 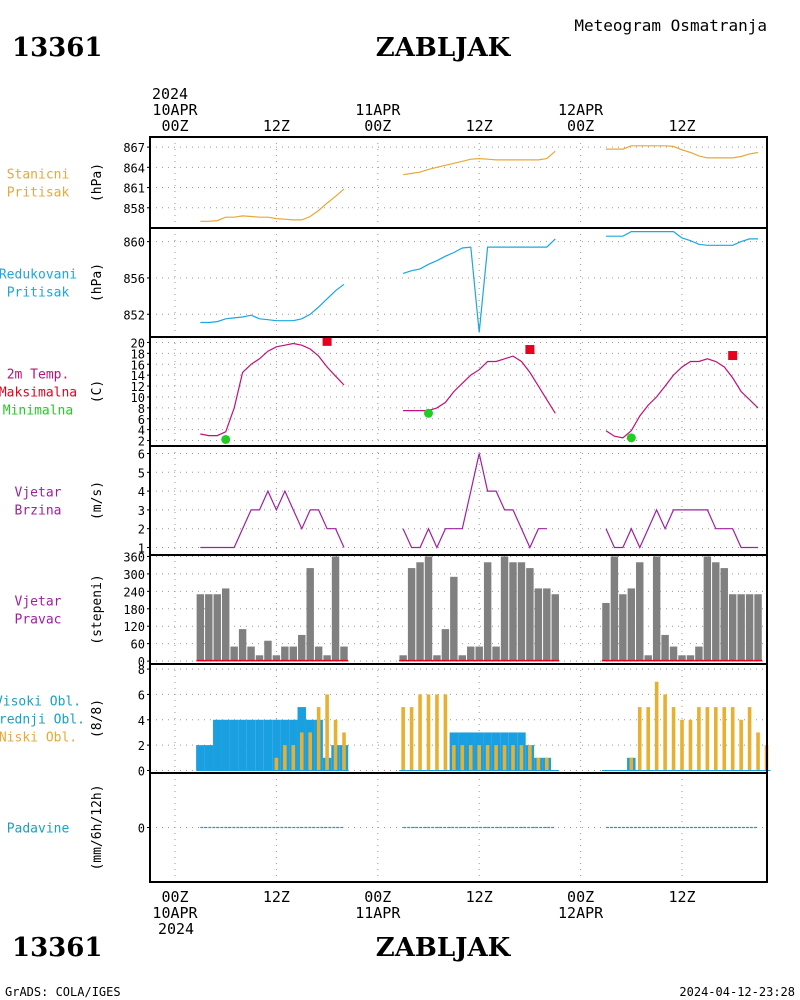 What do you see at coordinates (444, 48) in the screenshot?
I see `station-name-top: ZABLJAK` at bounding box center [444, 48].